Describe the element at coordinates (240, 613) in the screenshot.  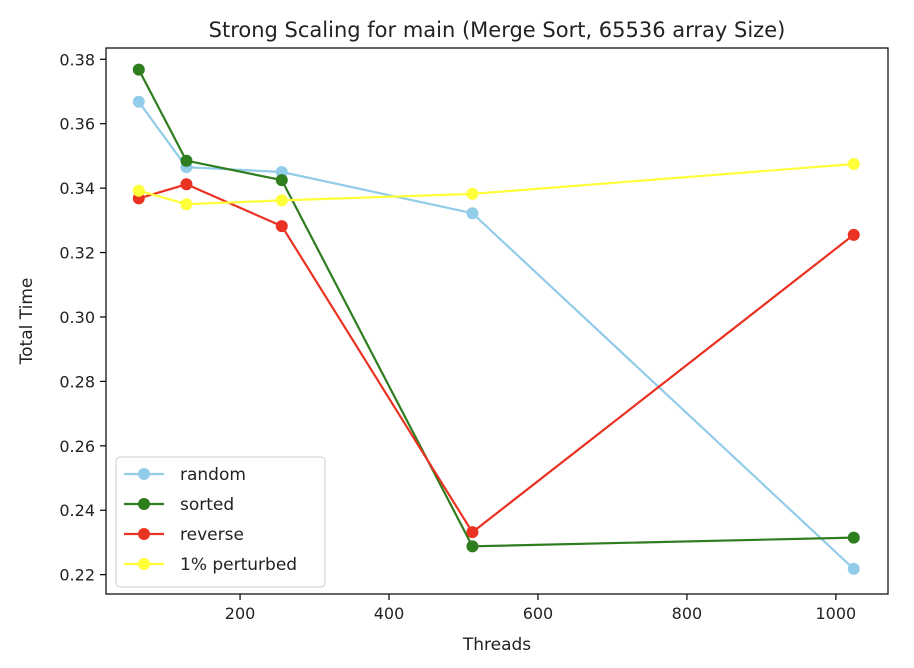
I see `x-tick-label: 200` at that location.